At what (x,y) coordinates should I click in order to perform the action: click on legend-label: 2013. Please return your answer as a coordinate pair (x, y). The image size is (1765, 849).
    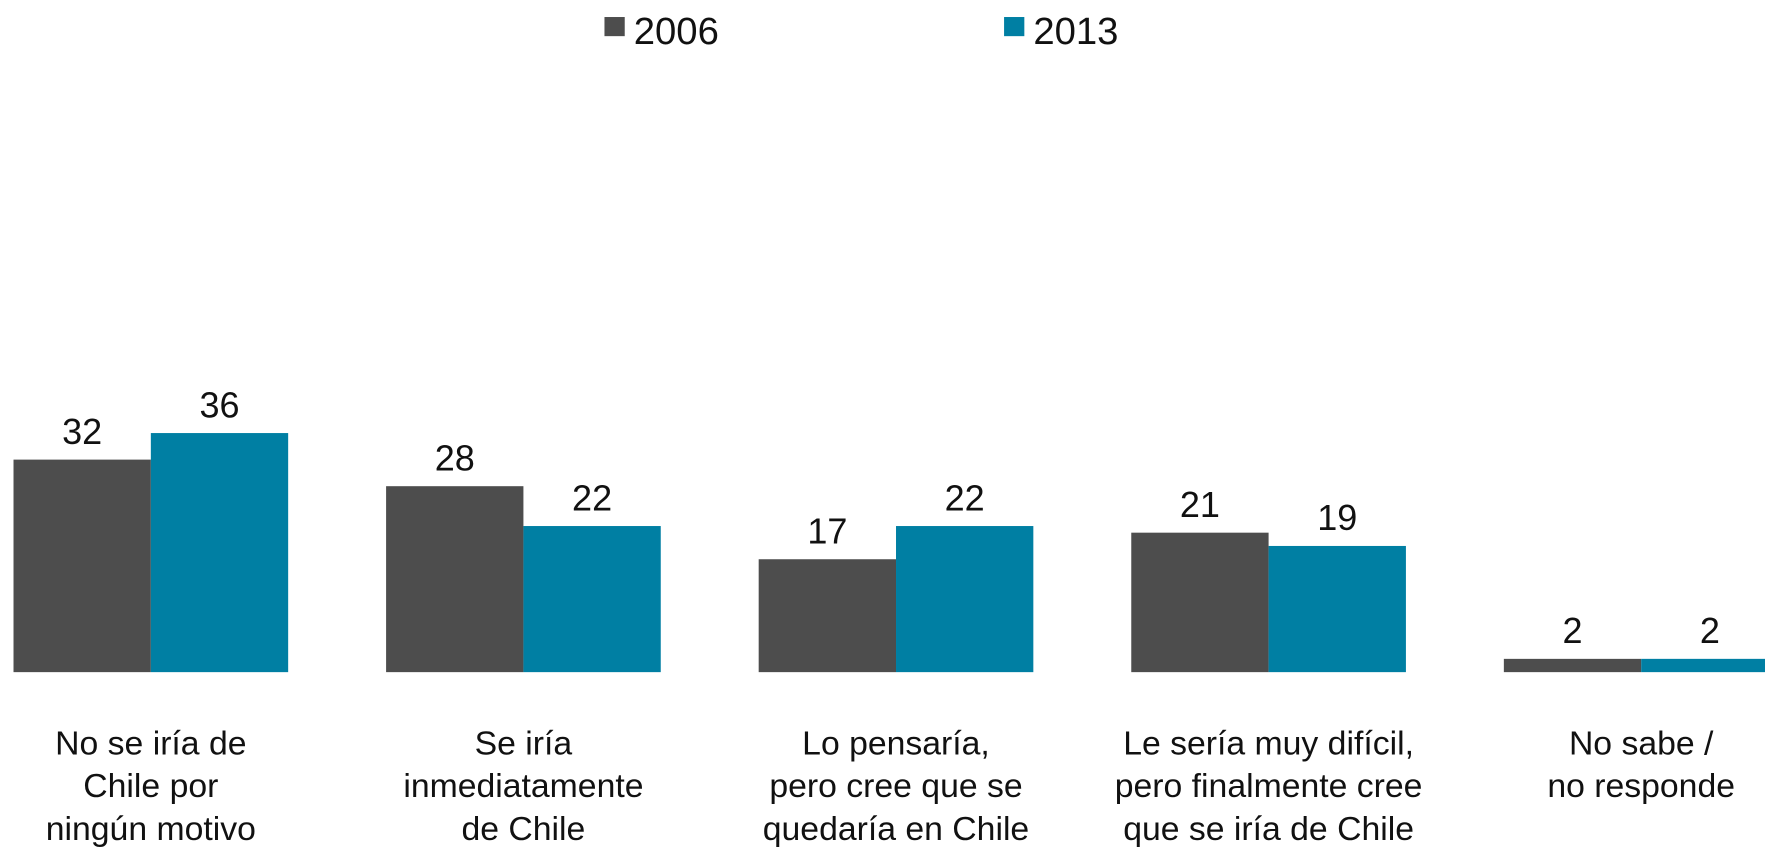
    Looking at the image, I should click on (1075, 31).